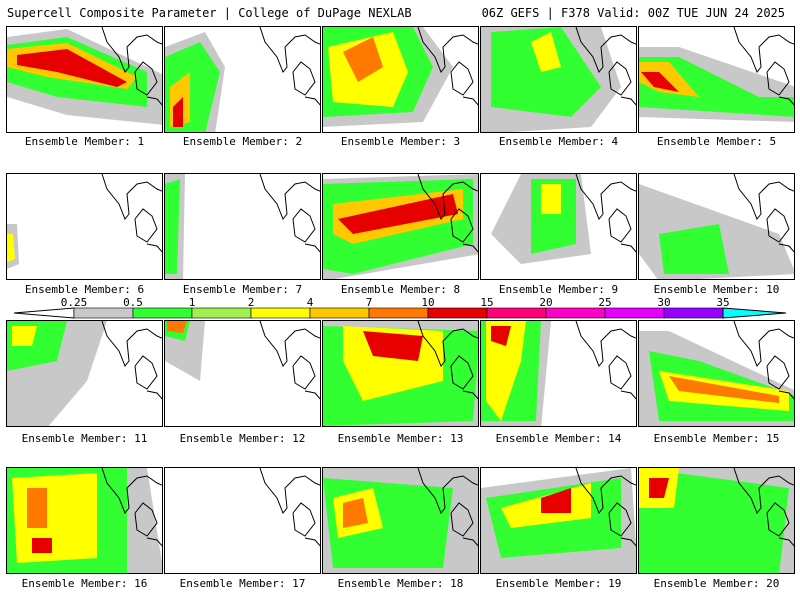  What do you see at coordinates (558, 141) in the screenshot?
I see `panel-label: Ensemble Member: 4` at bounding box center [558, 141].